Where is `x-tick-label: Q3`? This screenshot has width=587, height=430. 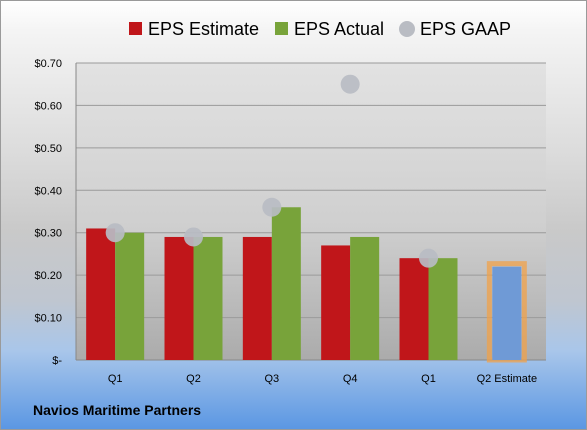 x-tick-label: Q3 is located at coordinates (271, 379).